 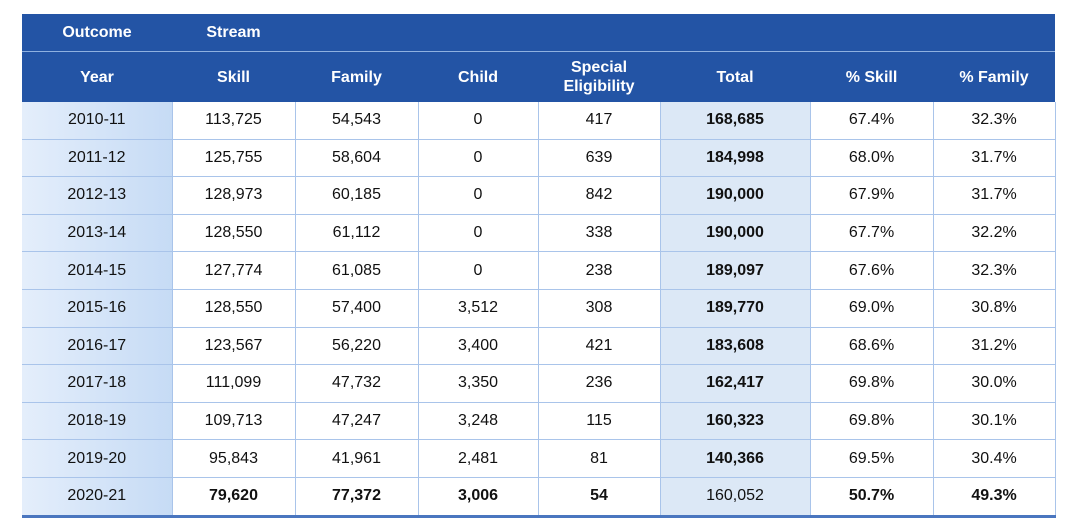 What do you see at coordinates (599, 76) in the screenshot?
I see `column-header: Special Eligibility` at bounding box center [599, 76].